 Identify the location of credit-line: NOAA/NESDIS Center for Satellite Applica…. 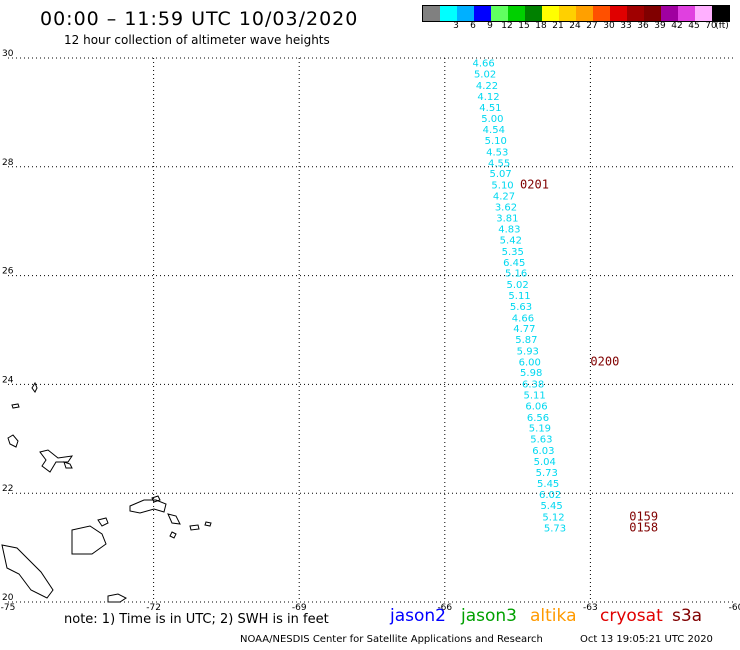
(391, 639).